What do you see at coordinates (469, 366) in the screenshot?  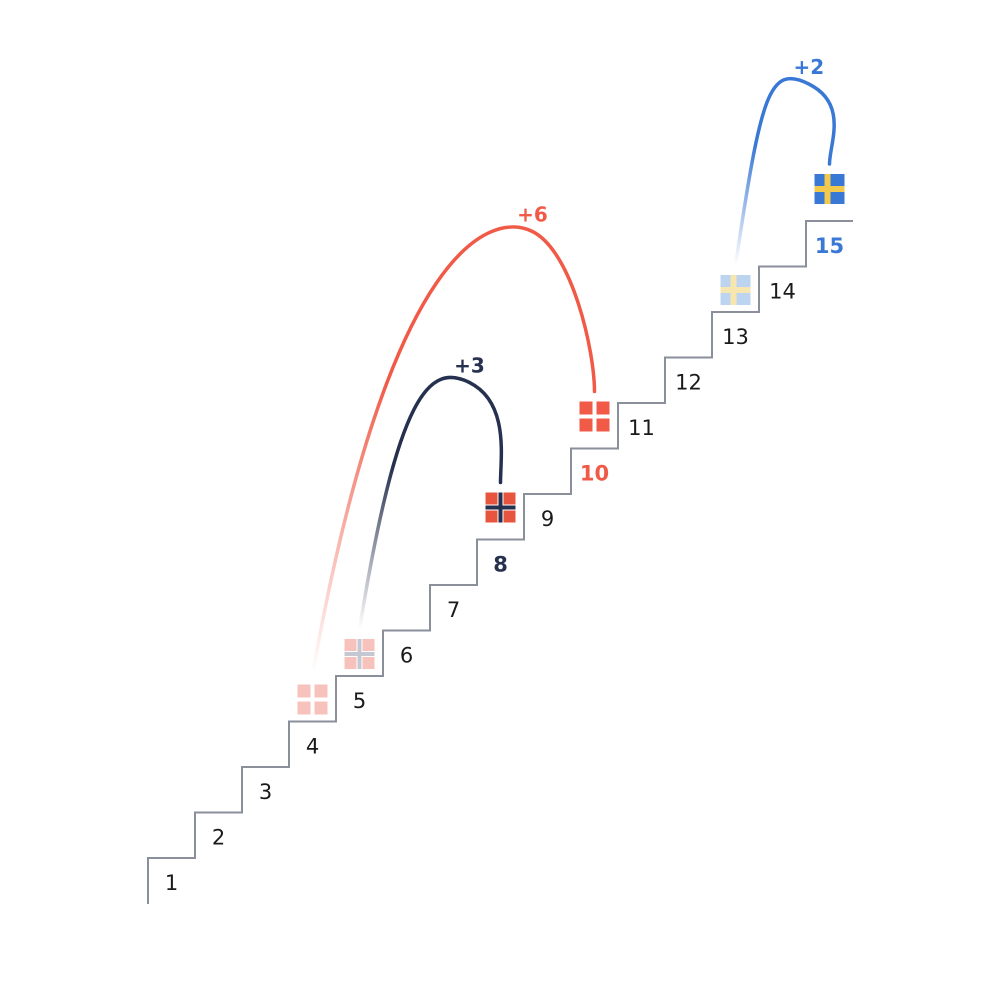 I see `norway-jump-label: +3` at bounding box center [469, 366].